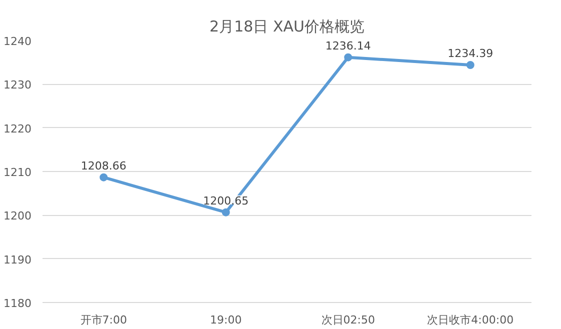 The image size is (561, 329). Describe the element at coordinates (348, 45) in the screenshot. I see `data-label: 1236.14` at that location.